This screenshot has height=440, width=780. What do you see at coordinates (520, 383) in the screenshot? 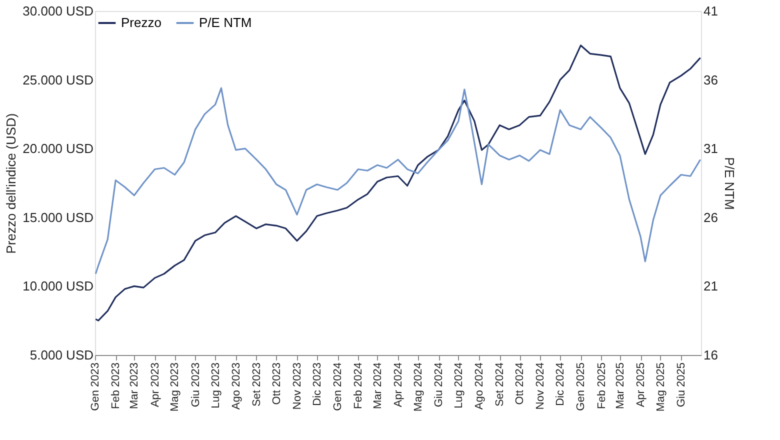
I see `x-tick-label: Ott 2024` at bounding box center [520, 383].